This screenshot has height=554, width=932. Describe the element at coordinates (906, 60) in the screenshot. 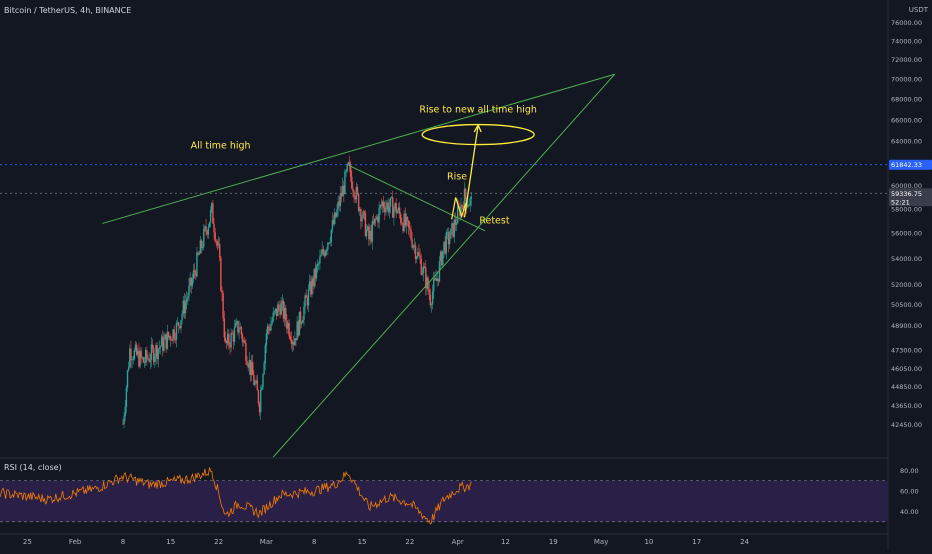

I see `y-tick-label: 72000.00` at that location.